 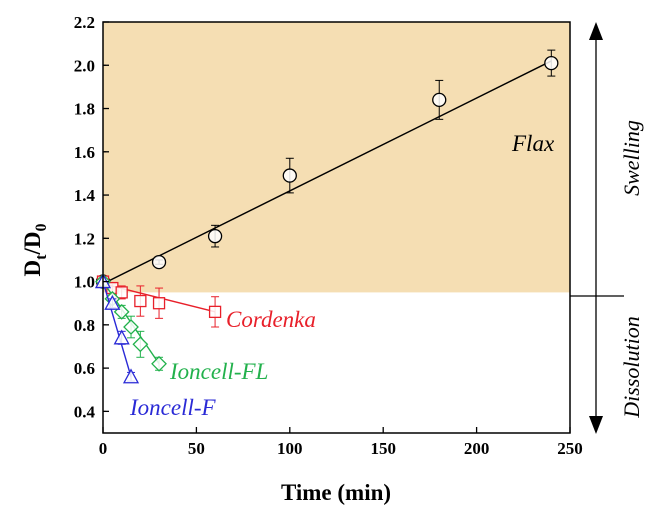 I want to click on x-tick-label: 0, so click(x=103, y=448).